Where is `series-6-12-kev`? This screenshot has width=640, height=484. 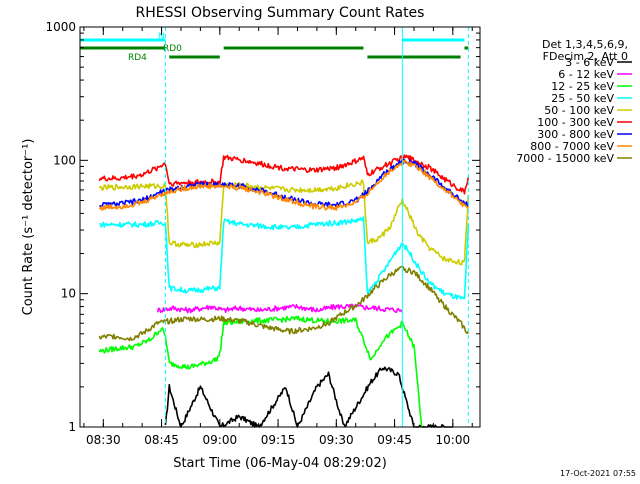 series-6-12-kev is located at coordinates (279, 308).